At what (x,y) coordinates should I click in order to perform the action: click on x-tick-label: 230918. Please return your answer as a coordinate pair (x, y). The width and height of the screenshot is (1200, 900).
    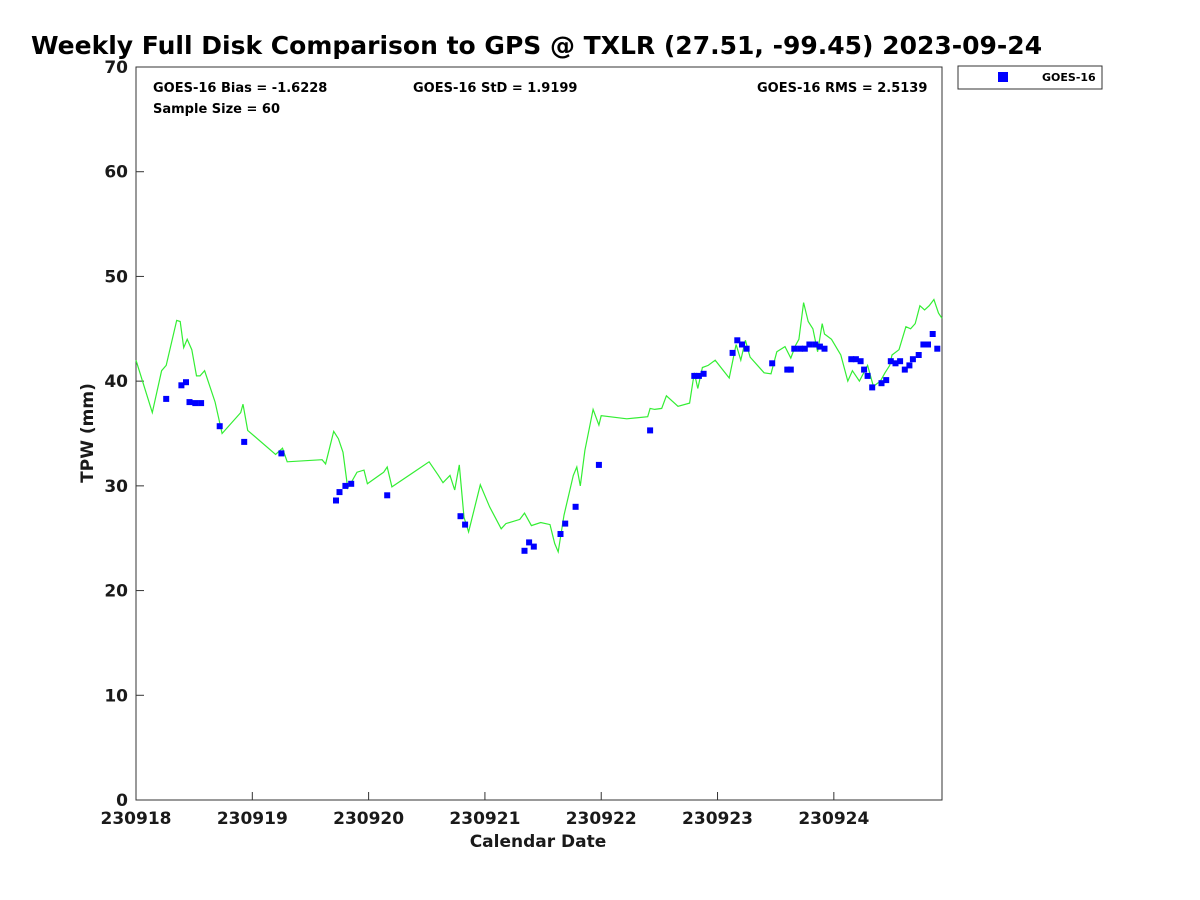
    Looking at the image, I should click on (136, 819).